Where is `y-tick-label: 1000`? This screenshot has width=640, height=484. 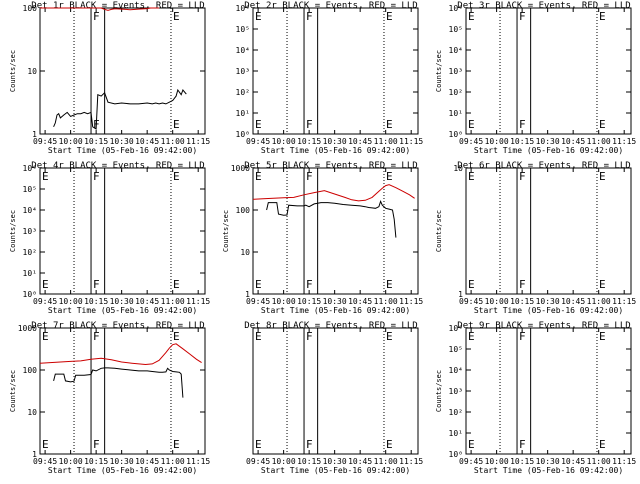 y-tick-label: 1000 is located at coordinates (240, 168).